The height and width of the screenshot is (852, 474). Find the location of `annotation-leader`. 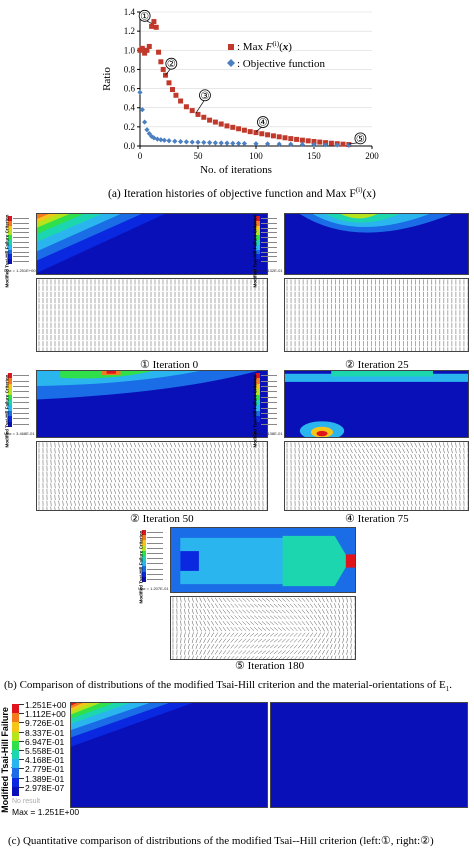

annotation-leader is located at coordinates (200, 106).